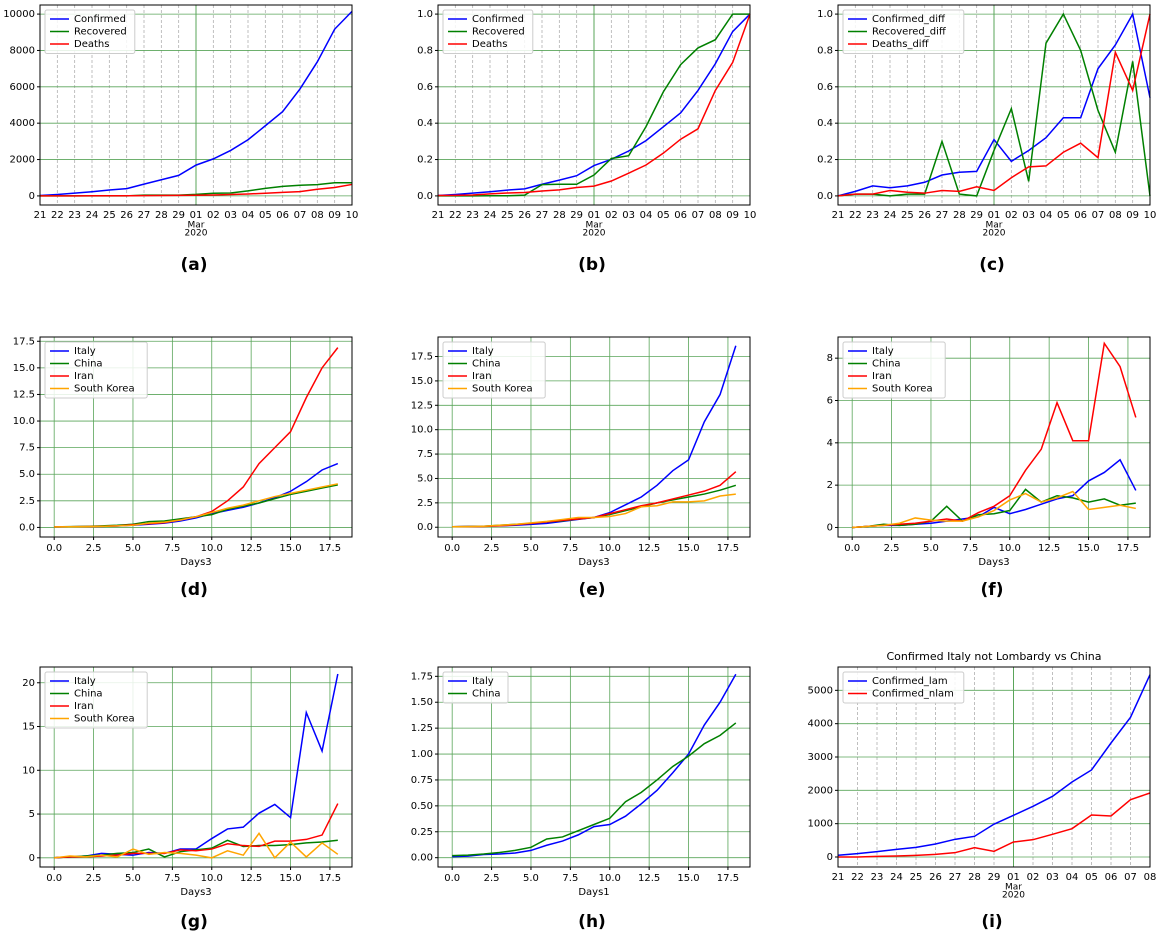  What do you see at coordinates (57, 215) in the screenshot?
I see `x-tick-label: 22` at bounding box center [57, 215].